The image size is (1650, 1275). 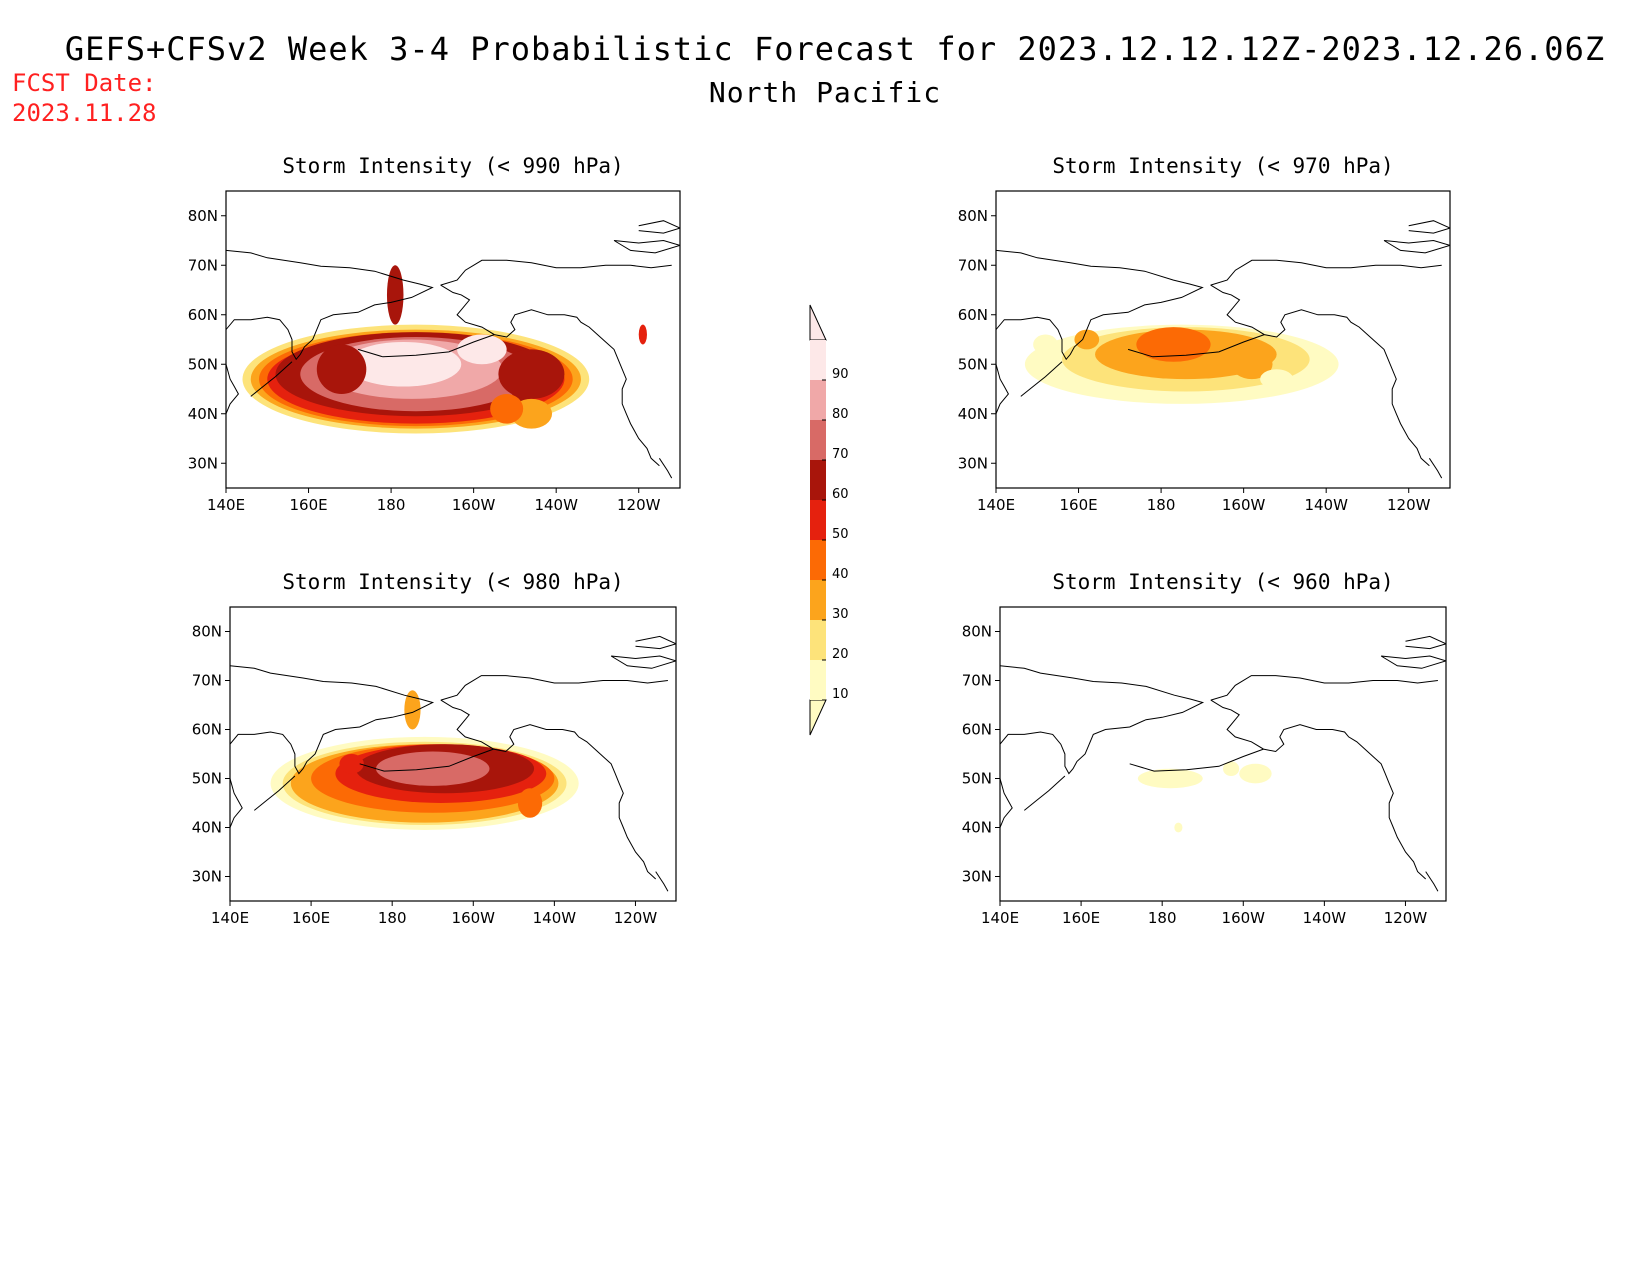 I want to click on forecast-date-label: FCST Date: 2023.11.28, so click(x=84, y=98).